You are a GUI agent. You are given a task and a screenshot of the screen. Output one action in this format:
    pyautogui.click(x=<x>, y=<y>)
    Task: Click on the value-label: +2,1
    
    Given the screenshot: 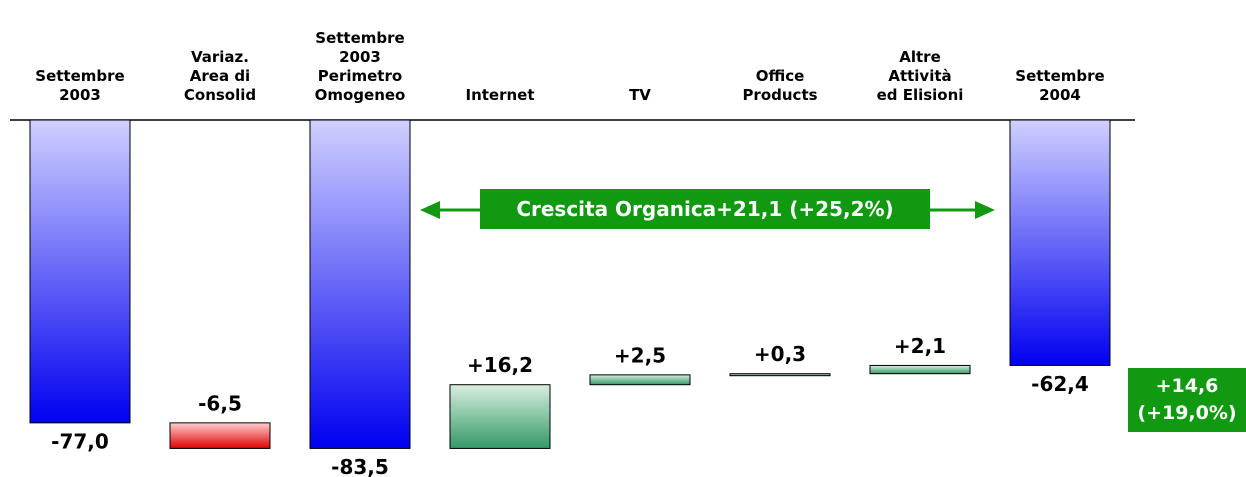 What is the action you would take?
    pyautogui.click(x=920, y=346)
    